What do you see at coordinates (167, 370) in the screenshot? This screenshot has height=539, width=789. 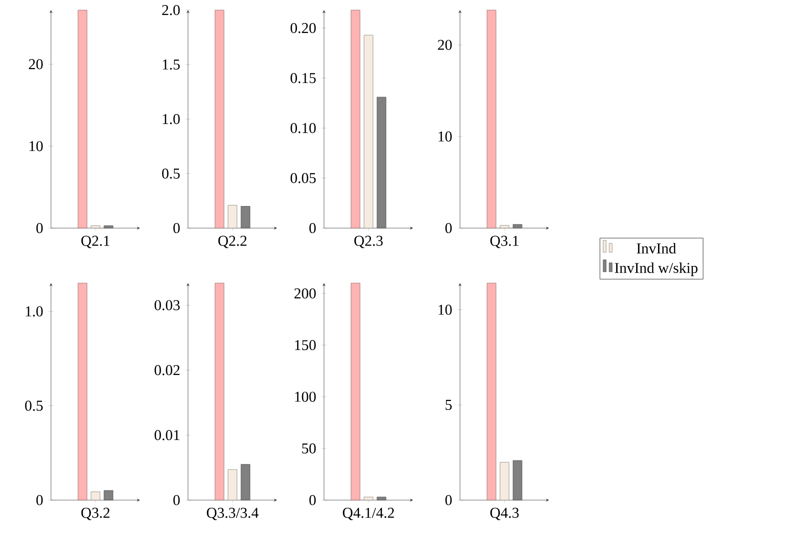 I see `y-tick-label: 0.02` at bounding box center [167, 370].